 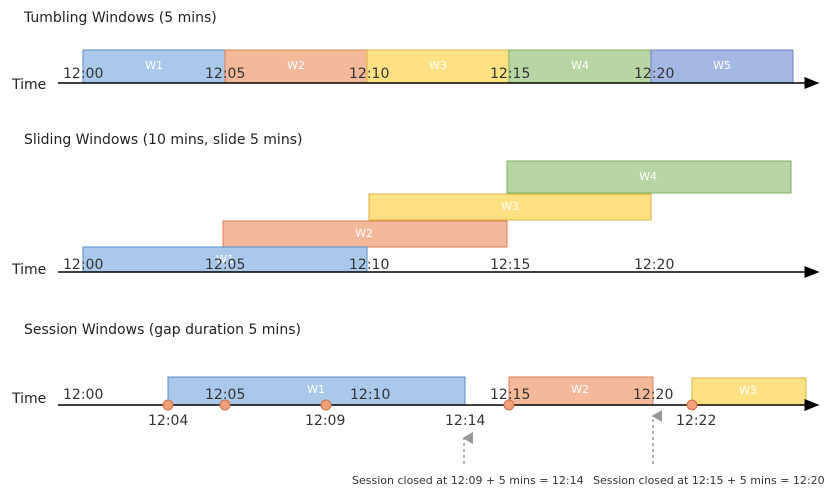 What do you see at coordinates (168, 421) in the screenshot?
I see `event-label: 12:04` at bounding box center [168, 421].